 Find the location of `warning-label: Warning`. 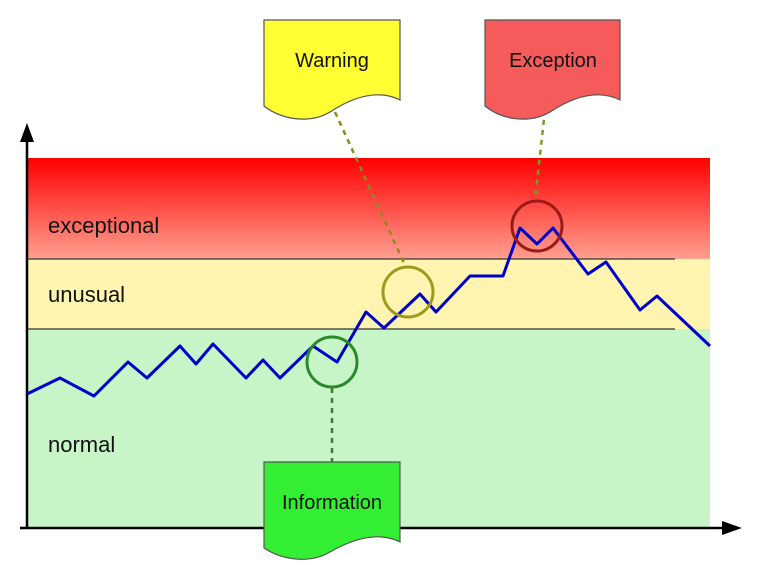

warning-label: Warning is located at coordinates (332, 61).